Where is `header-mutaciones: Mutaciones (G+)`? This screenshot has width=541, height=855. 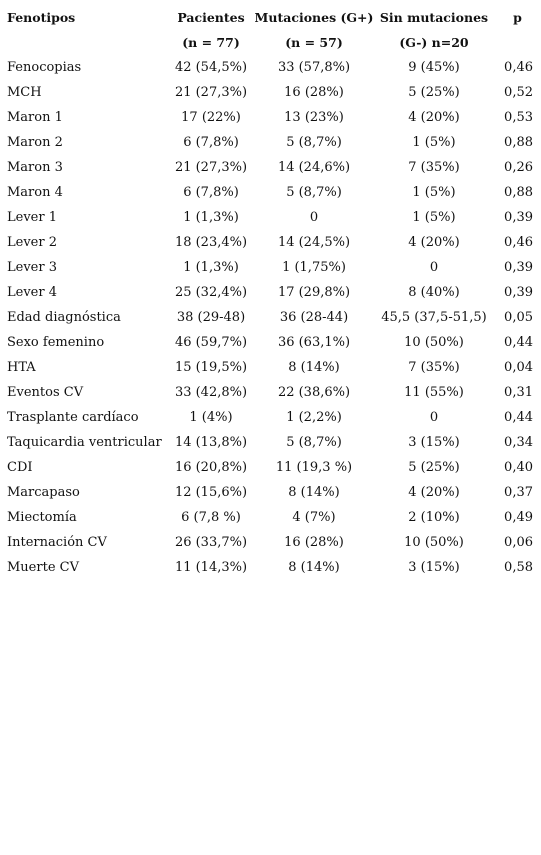
header-mutaciones: Mutaciones (G+) is located at coordinates (314, 17).